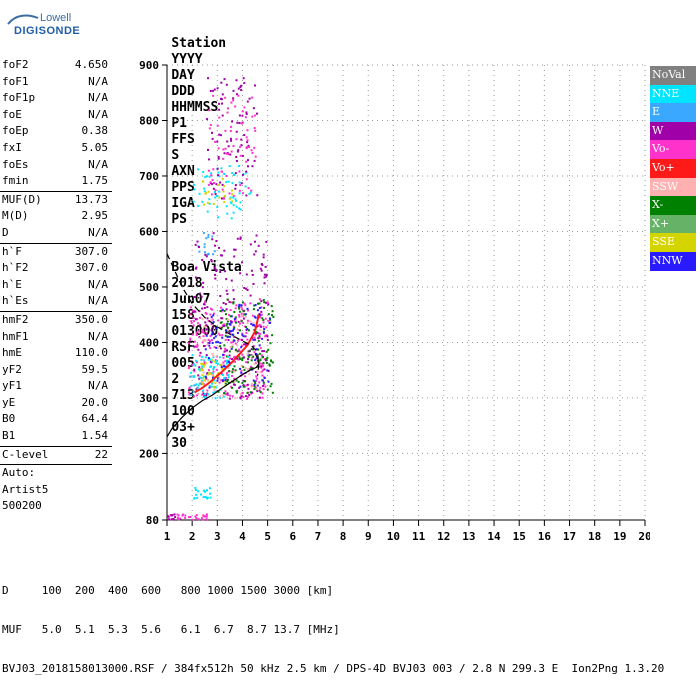 The height and width of the screenshot is (688, 700). What do you see at coordinates (56, 321) in the screenshot?
I see `param-row: hmF2 350.0` at bounding box center [56, 321].